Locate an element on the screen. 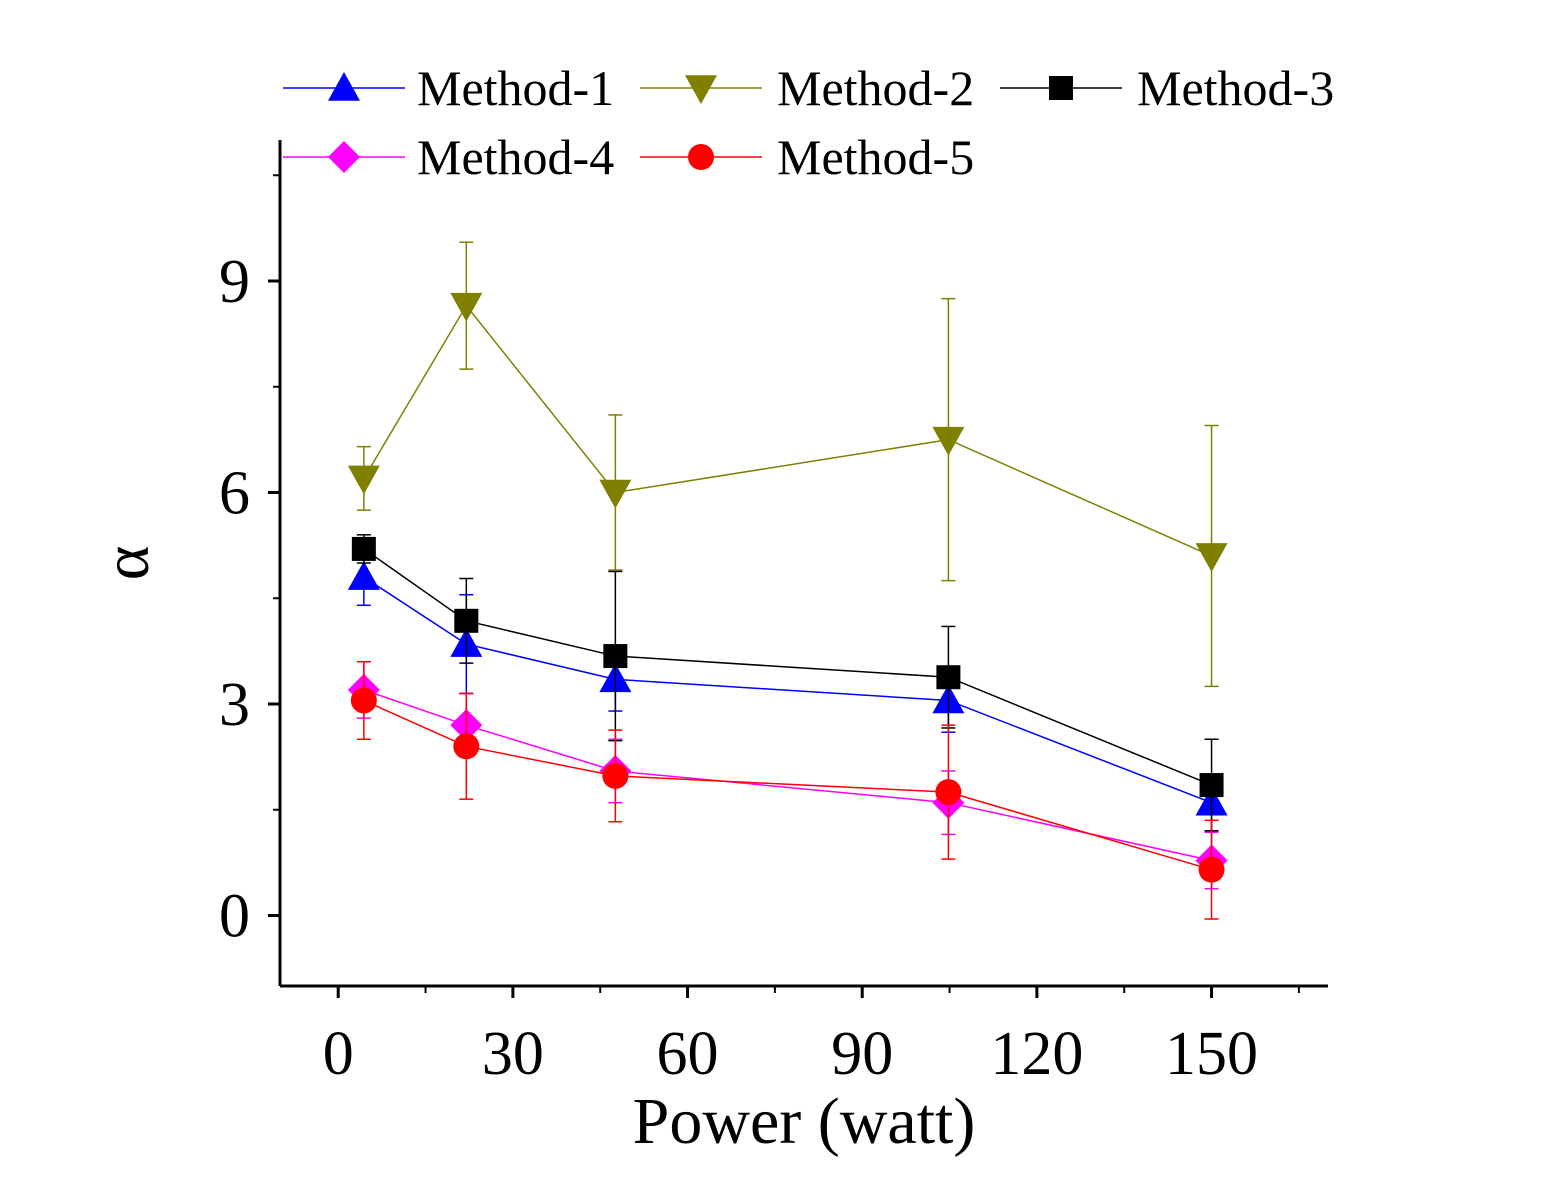  legend-label: Method-2 is located at coordinates (875, 88).